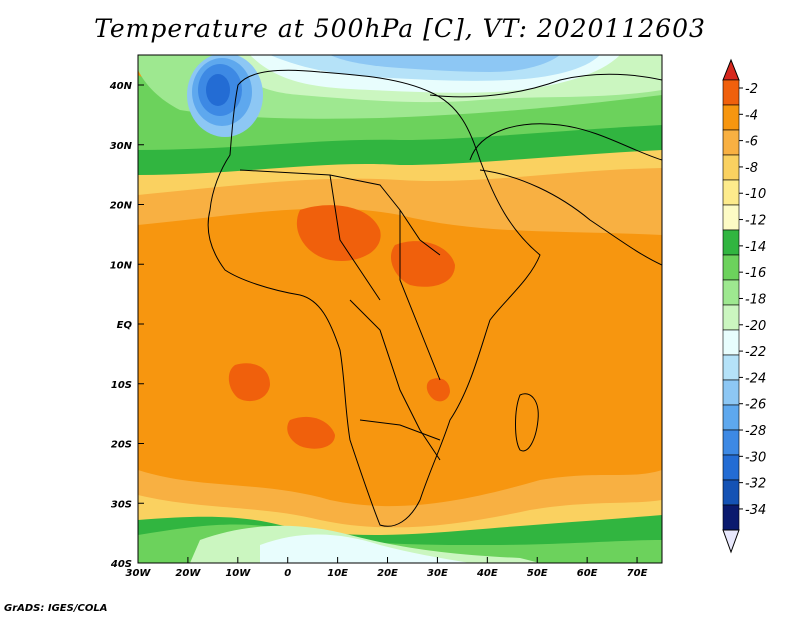 This screenshot has height=618, width=800. I want to click on lat-tick-label: 20S, so click(121, 445).